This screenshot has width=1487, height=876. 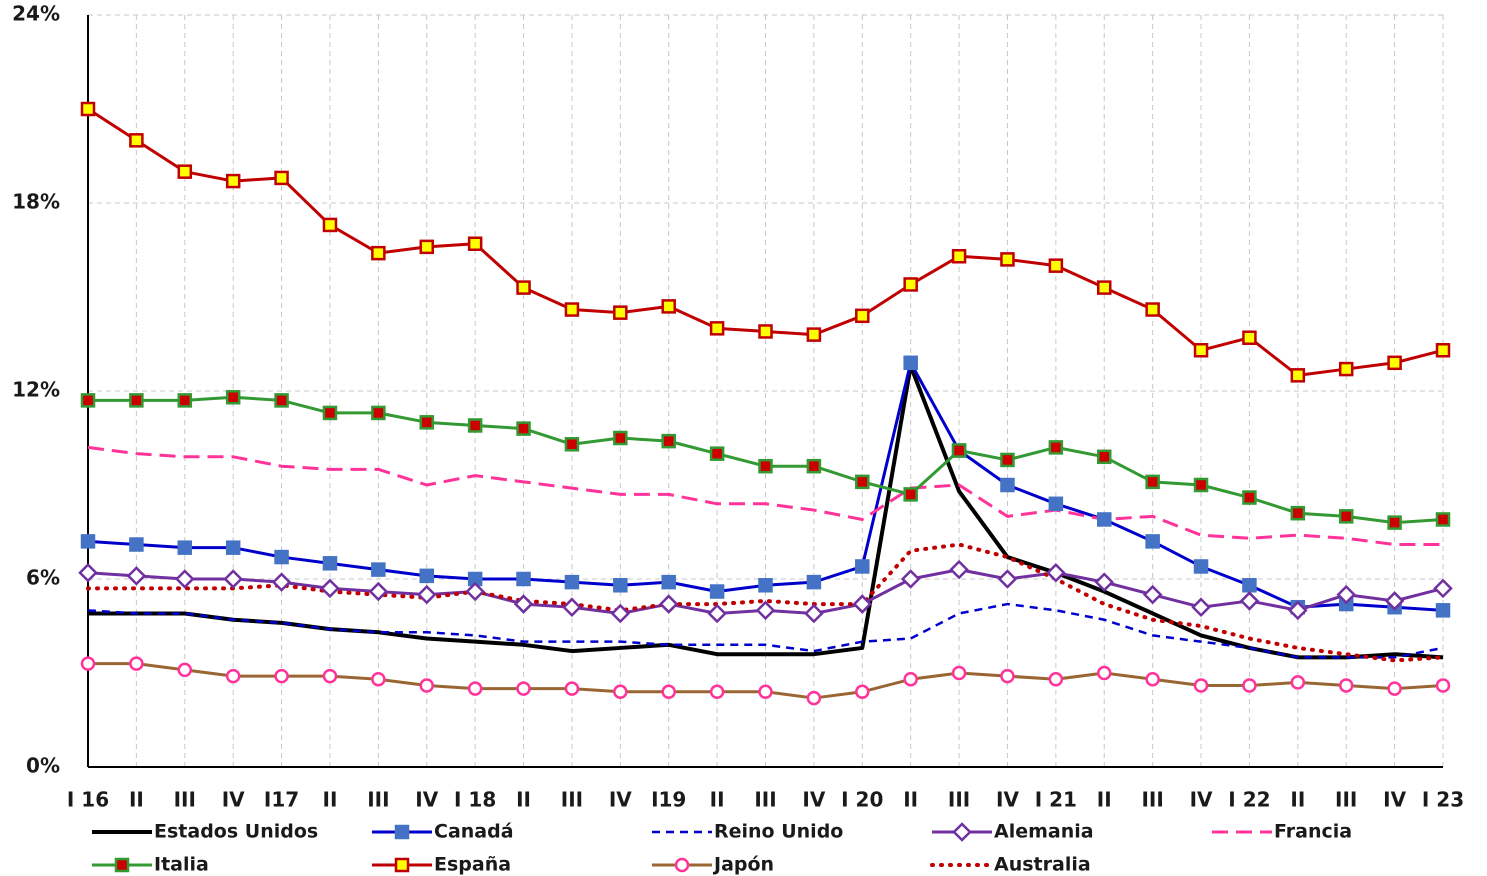 What do you see at coordinates (1249, 800) in the screenshot?
I see `x-tick-label: I 22` at bounding box center [1249, 800].